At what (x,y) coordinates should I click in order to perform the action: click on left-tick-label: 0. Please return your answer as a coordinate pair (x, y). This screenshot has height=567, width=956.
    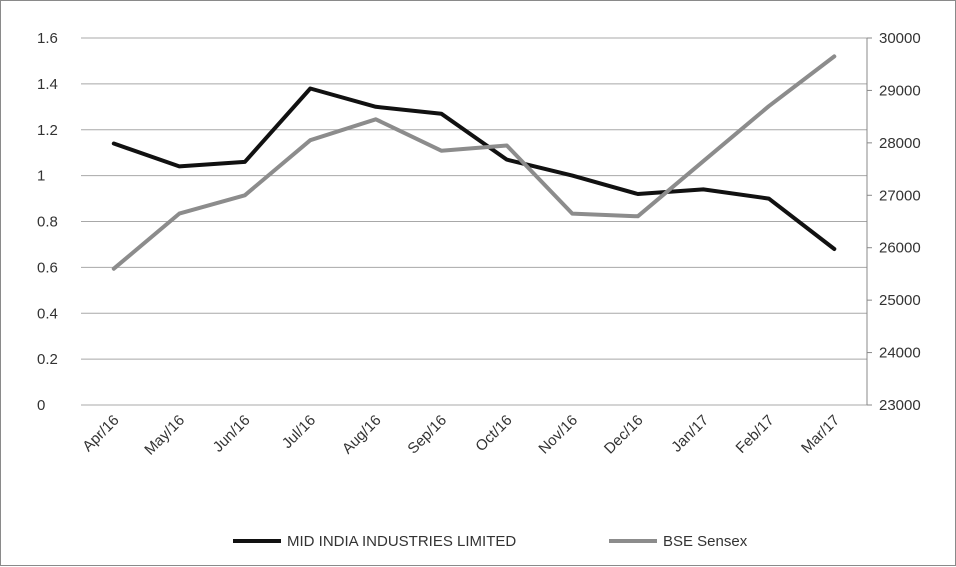
    Looking at the image, I should click on (41, 405).